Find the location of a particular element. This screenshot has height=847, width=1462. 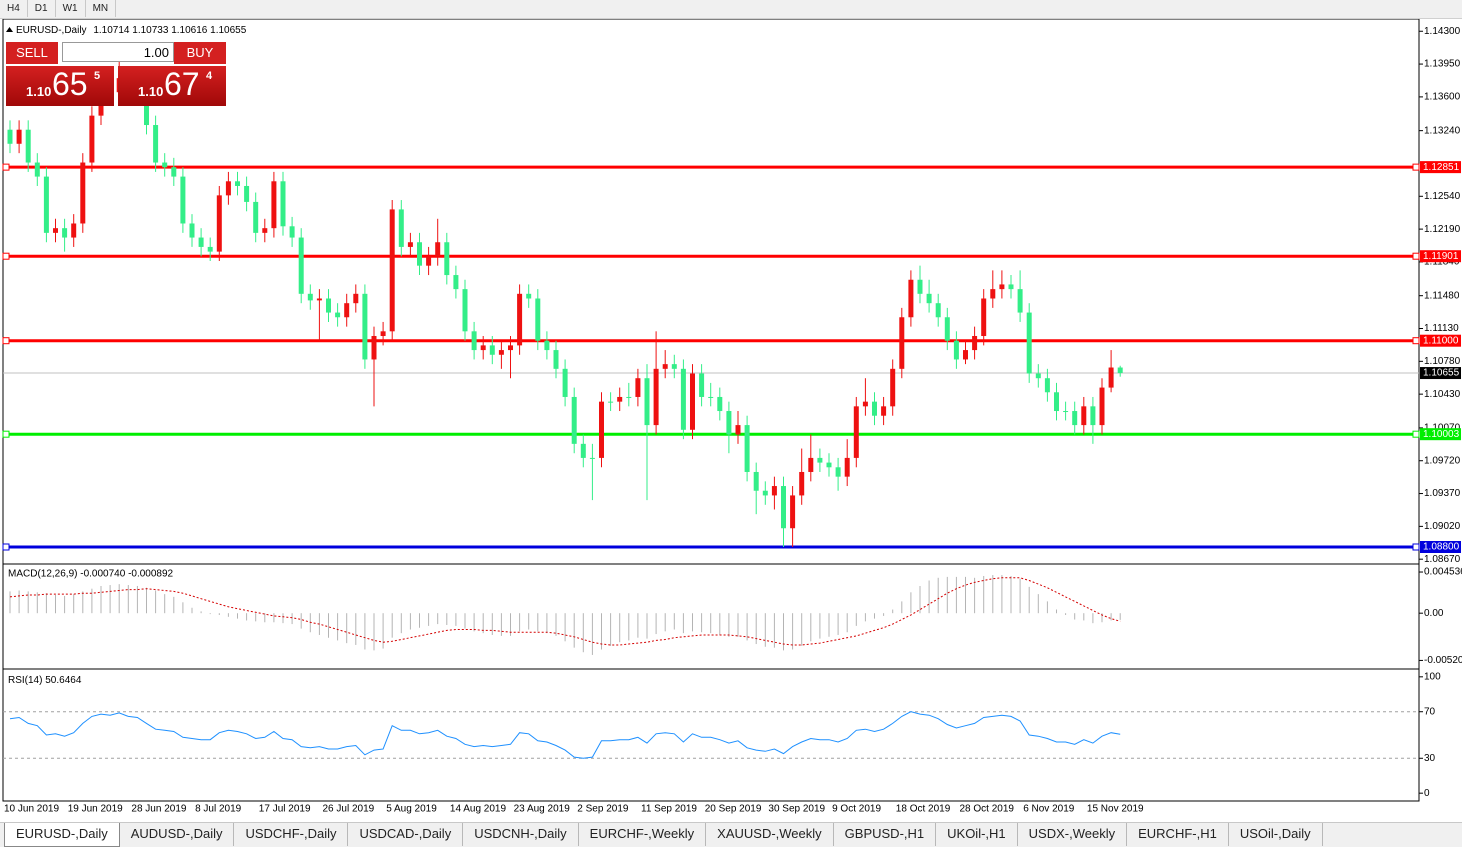

chart-tab: GBPUSD-,H1 is located at coordinates (885, 834).